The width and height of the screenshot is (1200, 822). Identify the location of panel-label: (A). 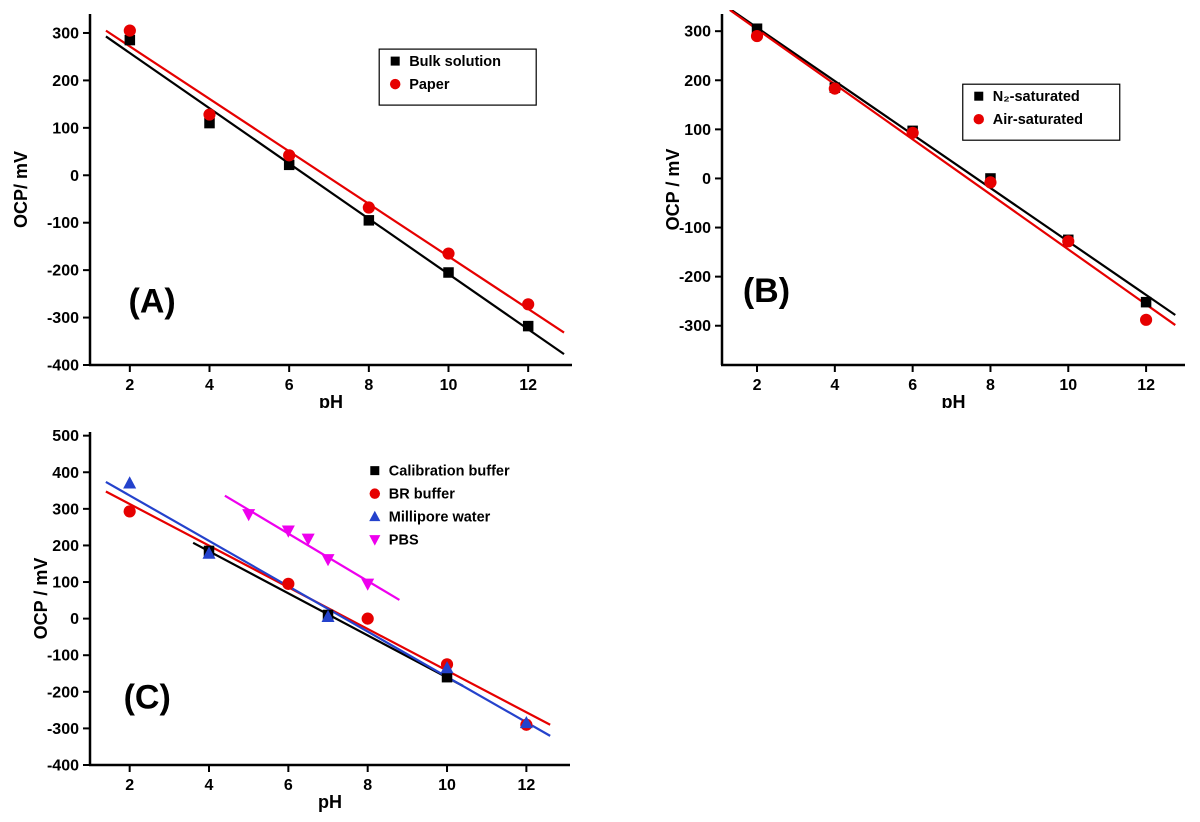
(152, 301).